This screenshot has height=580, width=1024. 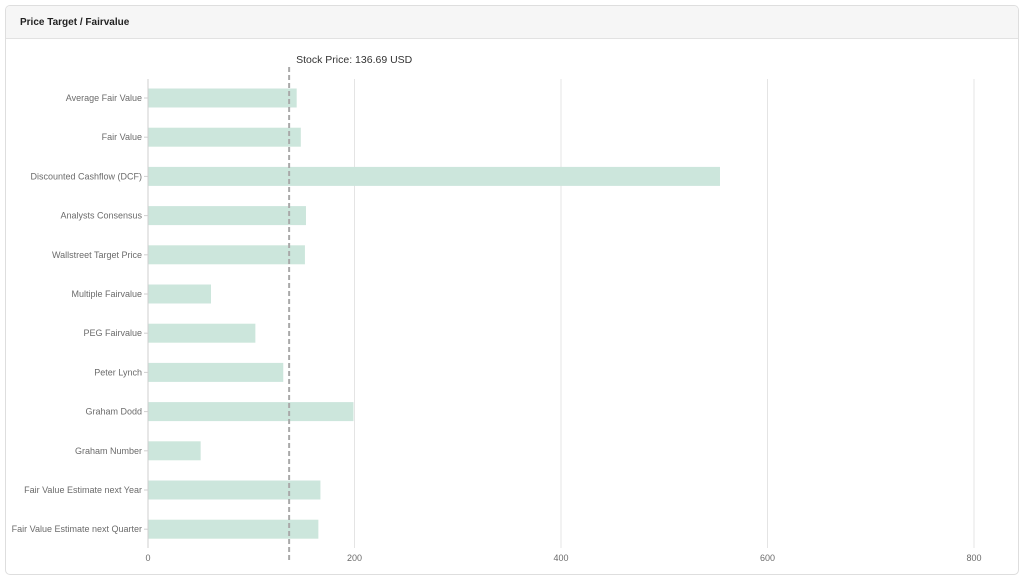 What do you see at coordinates (354, 60) in the screenshot?
I see `stock-price-label: Stock Price: 136.69 USD` at bounding box center [354, 60].